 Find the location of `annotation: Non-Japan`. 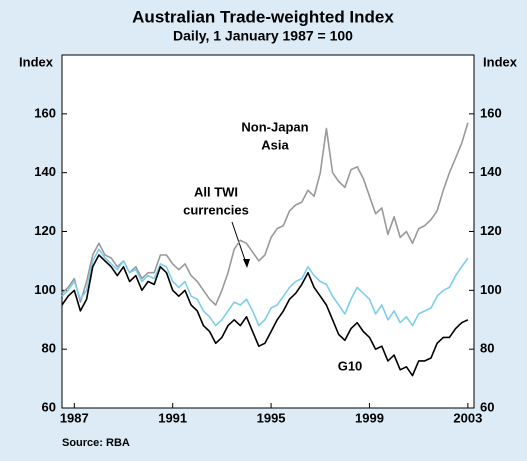

annotation: Non-Japan is located at coordinates (274, 126).